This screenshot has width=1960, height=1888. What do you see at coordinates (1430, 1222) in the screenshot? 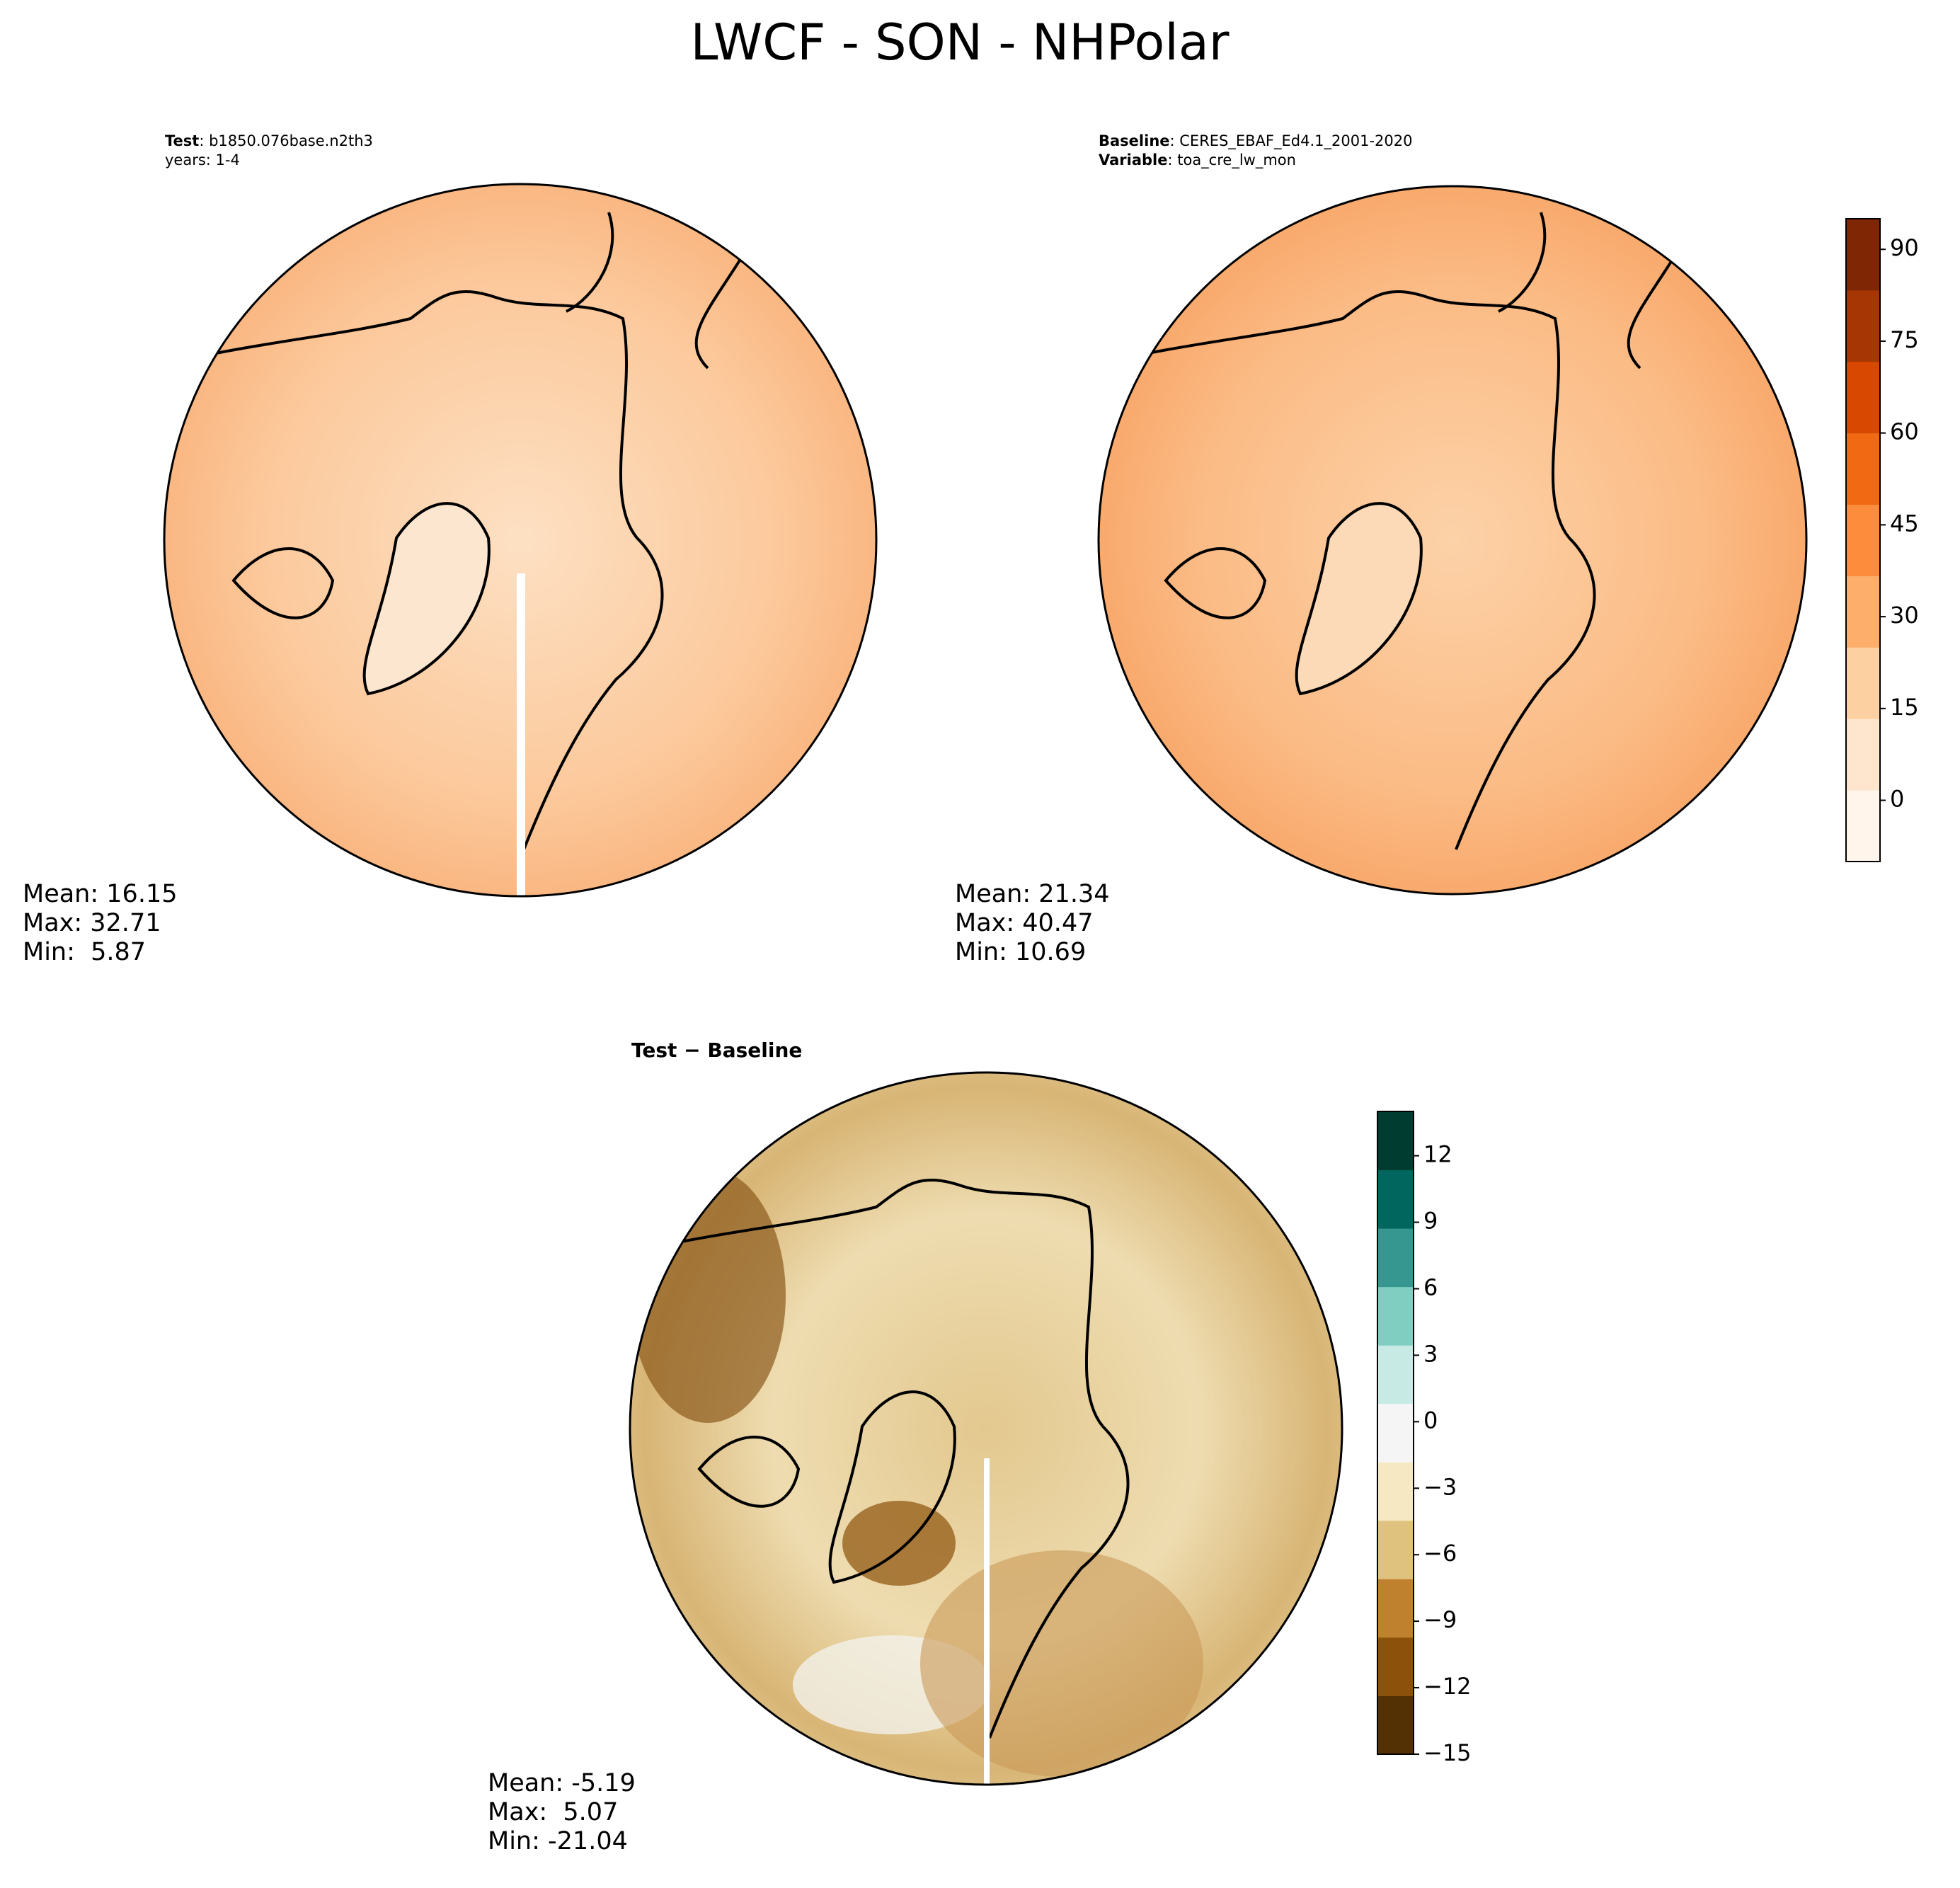
I see `colorbar-tick-label: 9` at bounding box center [1430, 1222].